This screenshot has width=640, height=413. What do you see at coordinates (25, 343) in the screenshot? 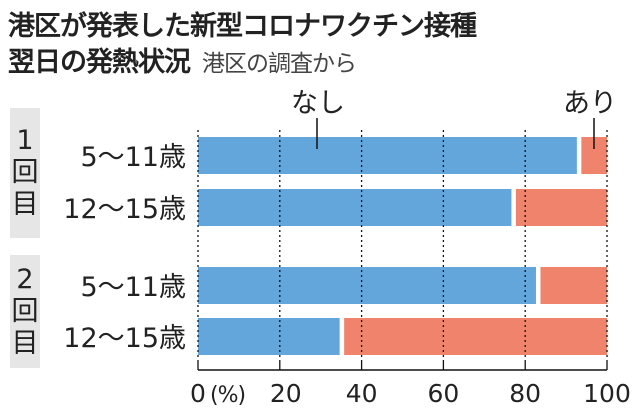
I see `group-2-char: 目` at bounding box center [25, 343].